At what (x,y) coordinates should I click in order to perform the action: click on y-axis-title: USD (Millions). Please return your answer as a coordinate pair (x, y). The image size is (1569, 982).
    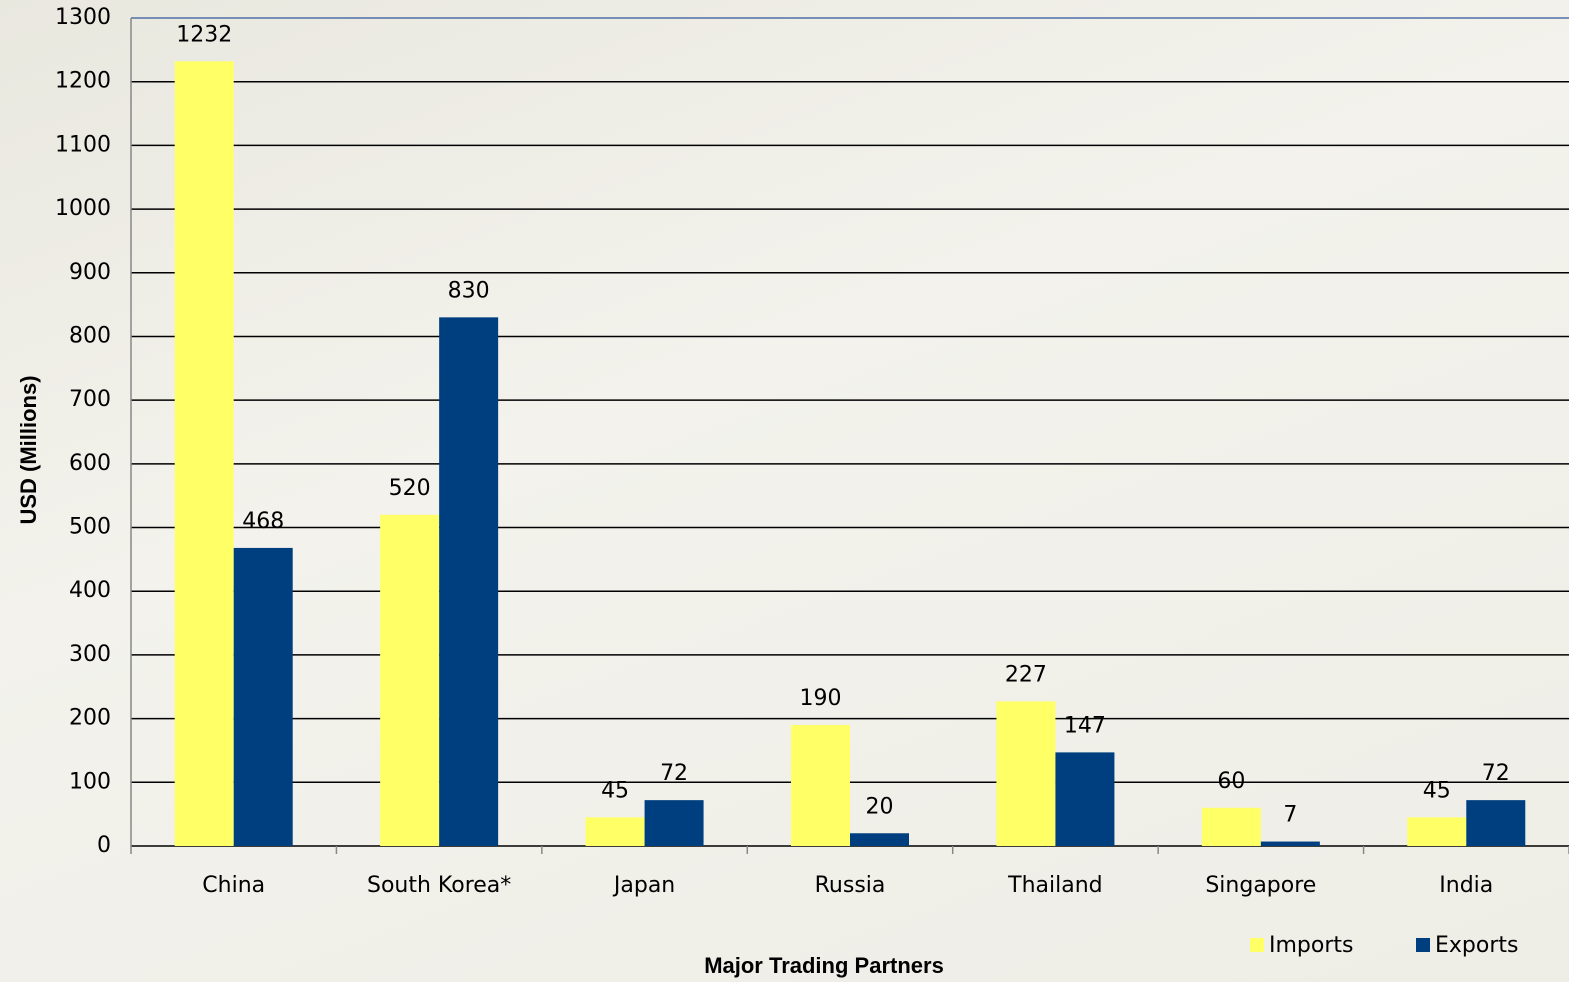
    Looking at the image, I should click on (28, 449).